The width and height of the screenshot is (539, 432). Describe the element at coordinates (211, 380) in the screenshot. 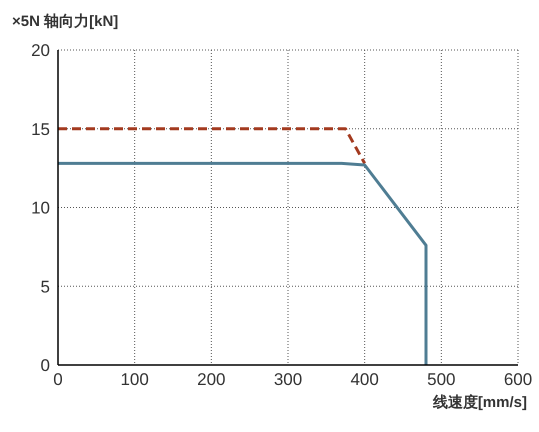

I see `x-tick-label: 200` at that location.